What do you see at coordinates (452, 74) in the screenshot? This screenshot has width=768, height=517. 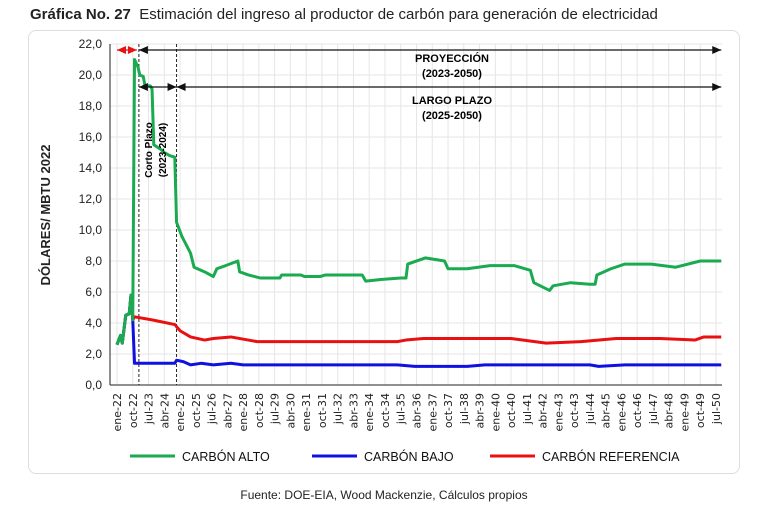 I see `projection-years: (2023-2050)` at bounding box center [452, 74].